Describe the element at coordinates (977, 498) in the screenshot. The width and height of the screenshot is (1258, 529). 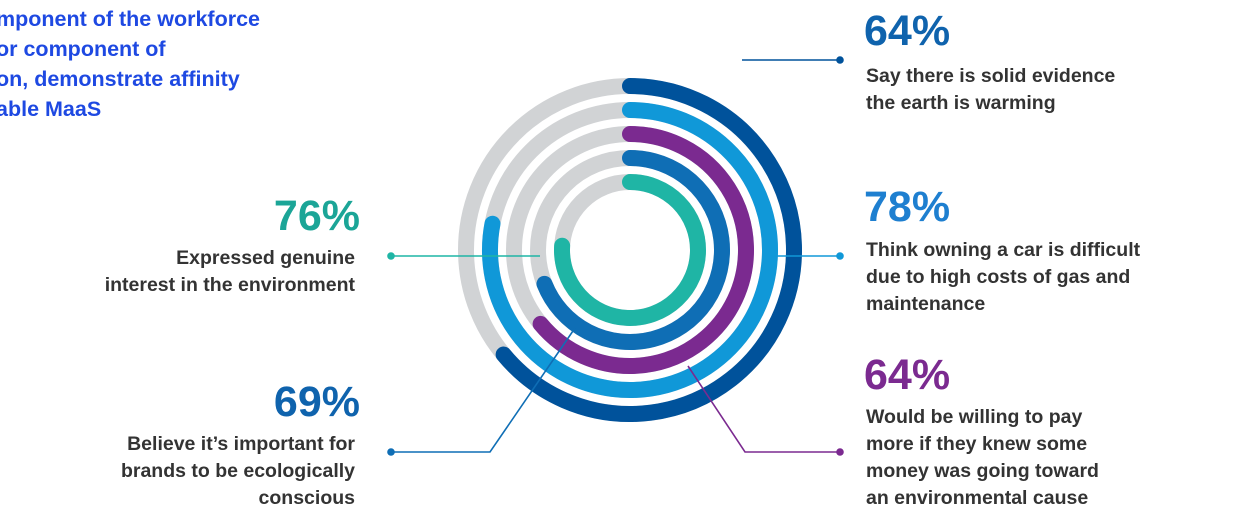
I see `stat-label-line: an environmental cause` at that location.